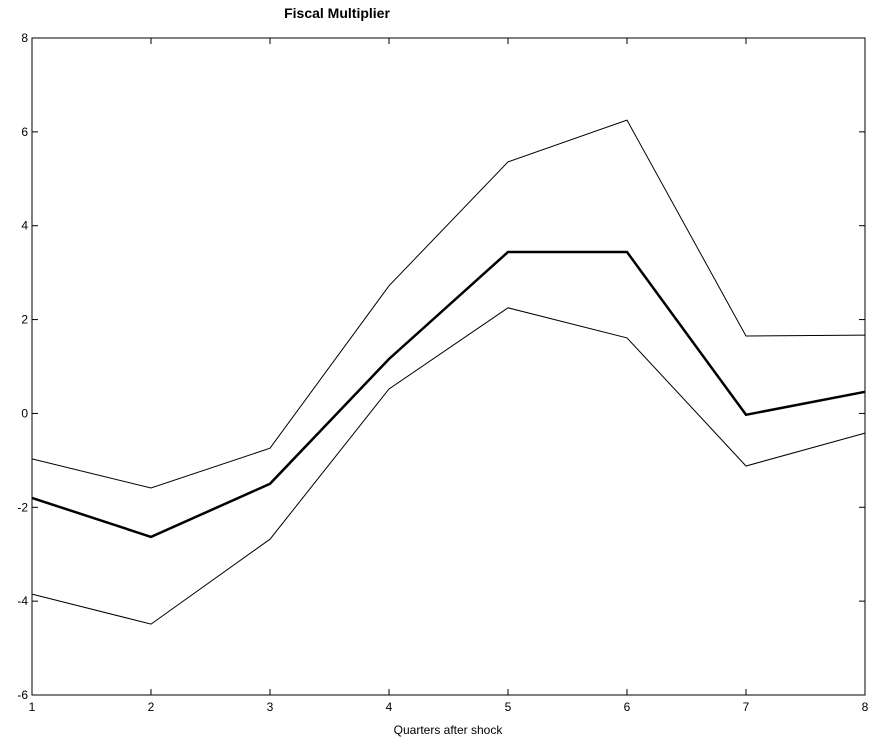  Describe the element at coordinates (151, 707) in the screenshot. I see `x-tick-label: 2` at that location.